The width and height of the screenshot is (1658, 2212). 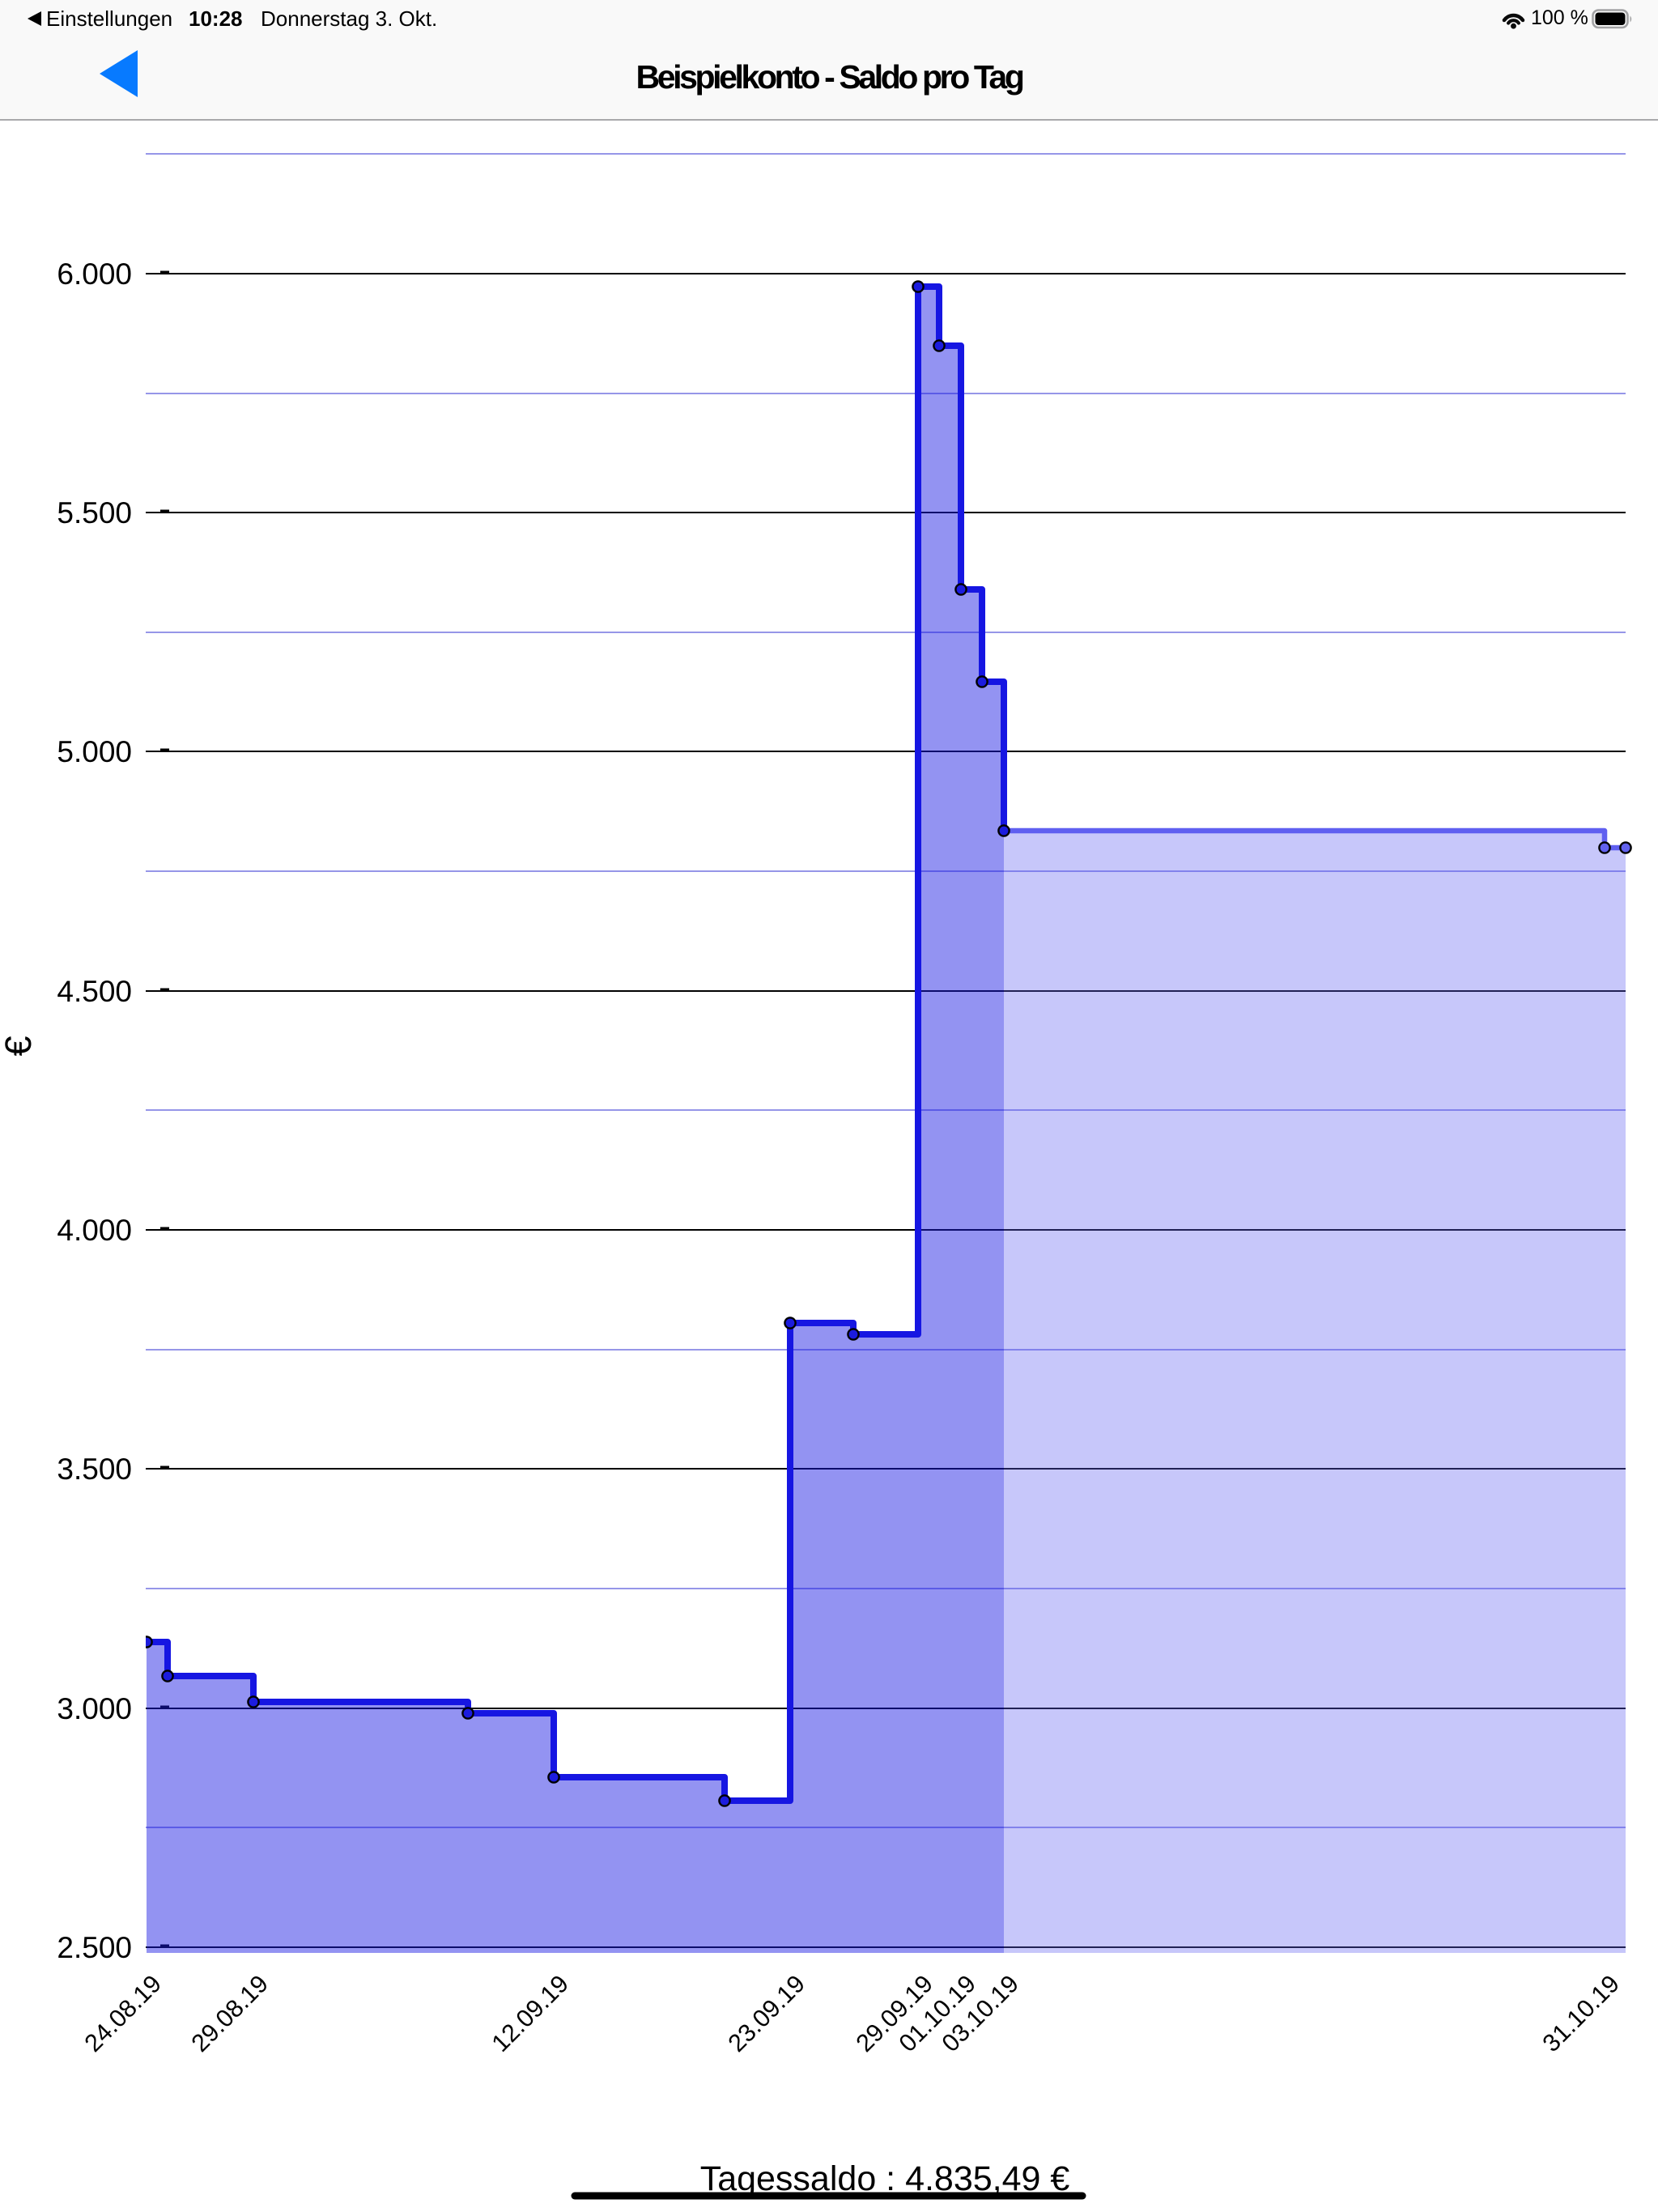 I want to click on svg-text: Tagessaldo : 4.835,49 €, so click(x=885, y=2179).